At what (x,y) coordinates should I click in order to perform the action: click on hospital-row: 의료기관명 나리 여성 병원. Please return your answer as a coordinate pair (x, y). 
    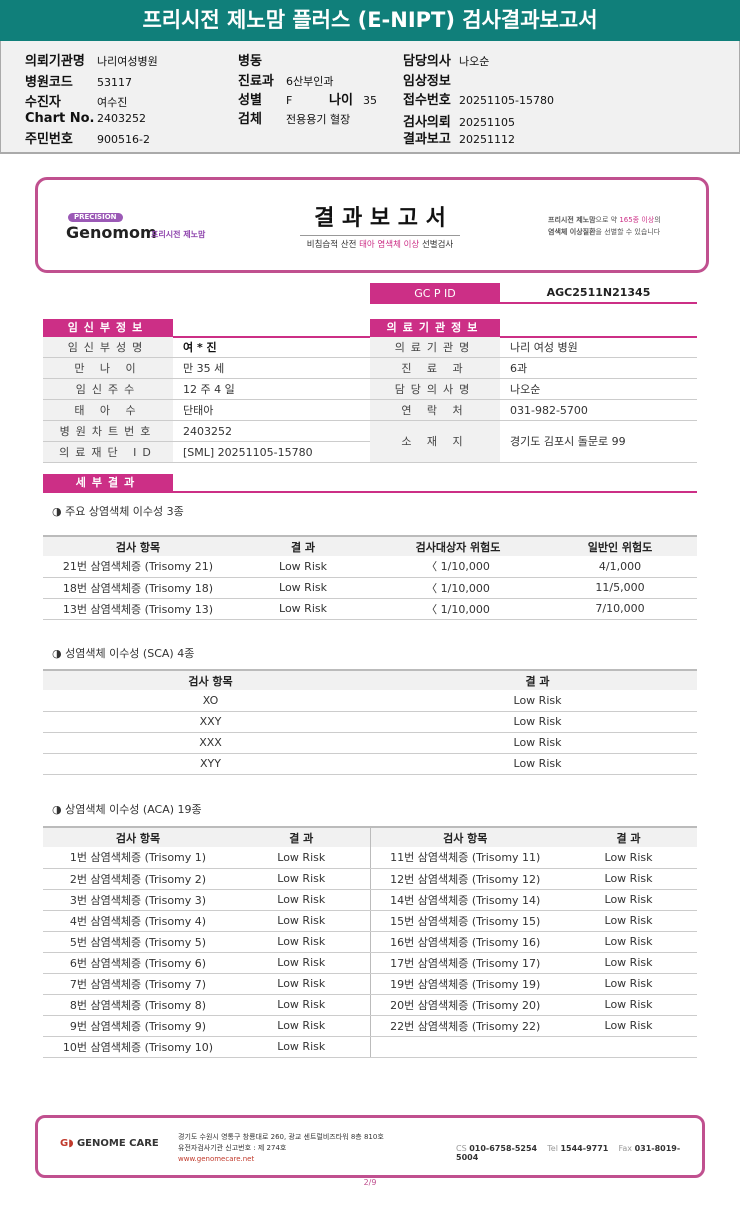
    Looking at the image, I should click on (533, 347).